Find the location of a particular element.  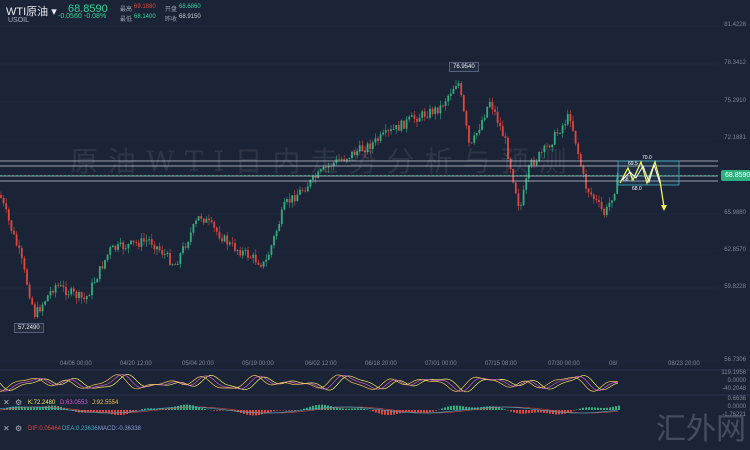

x-tick-label: 04/20 12:00 is located at coordinates (136, 364).